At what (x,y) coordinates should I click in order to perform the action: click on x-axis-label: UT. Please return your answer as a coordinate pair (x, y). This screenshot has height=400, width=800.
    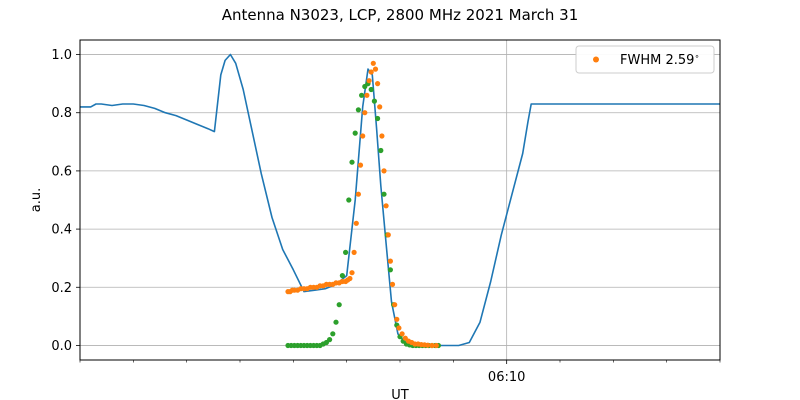
    Looking at the image, I should click on (400, 394).